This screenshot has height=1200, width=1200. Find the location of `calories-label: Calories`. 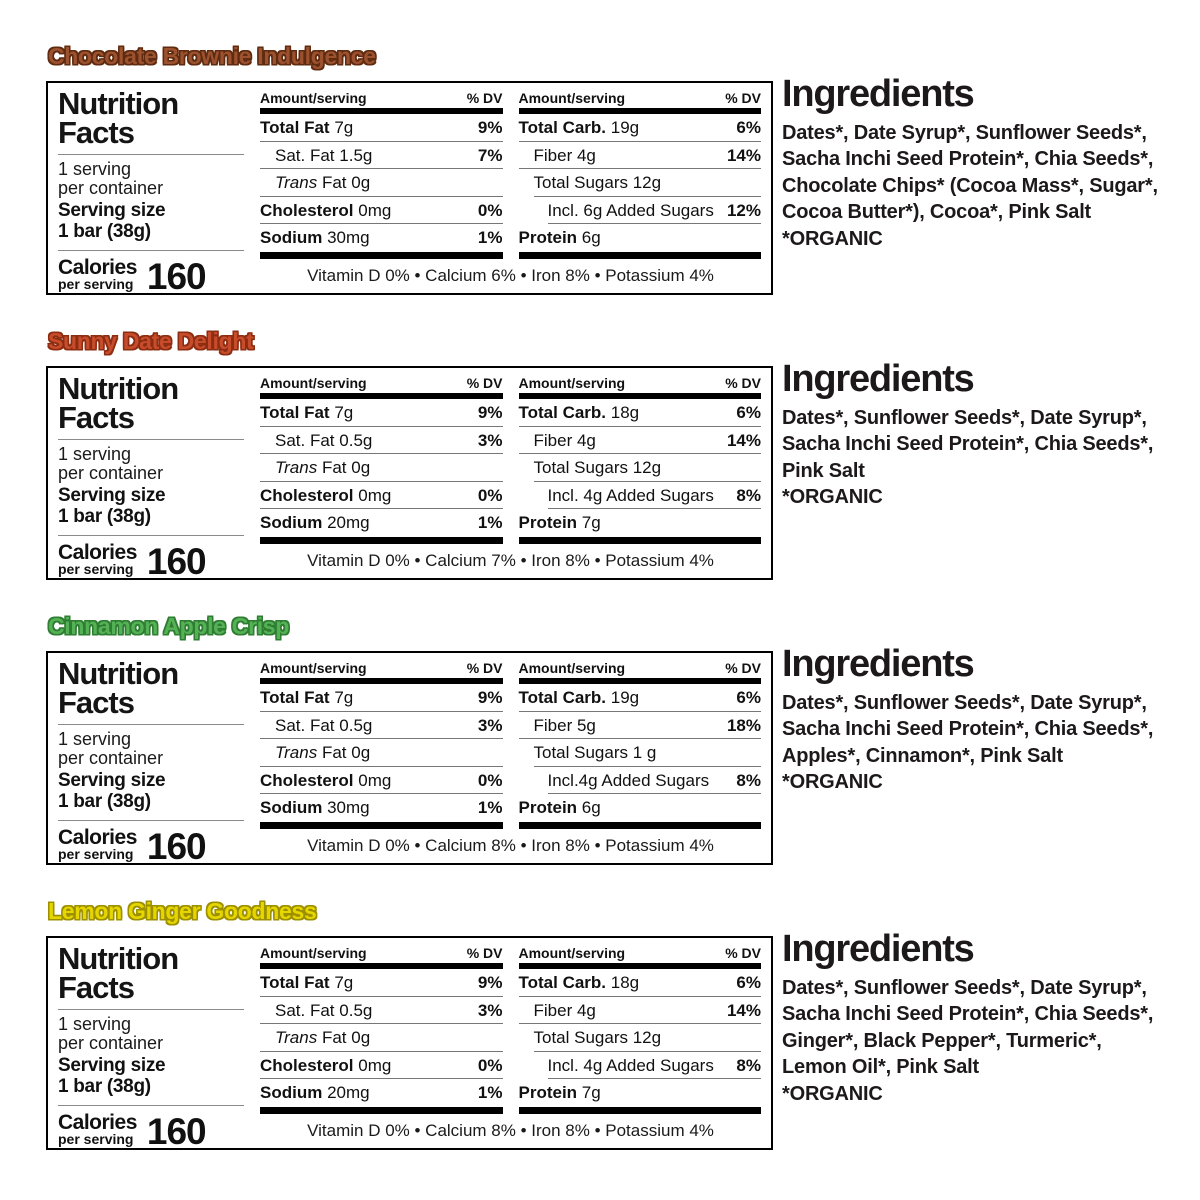

calories-label: Calories is located at coordinates (97, 267).